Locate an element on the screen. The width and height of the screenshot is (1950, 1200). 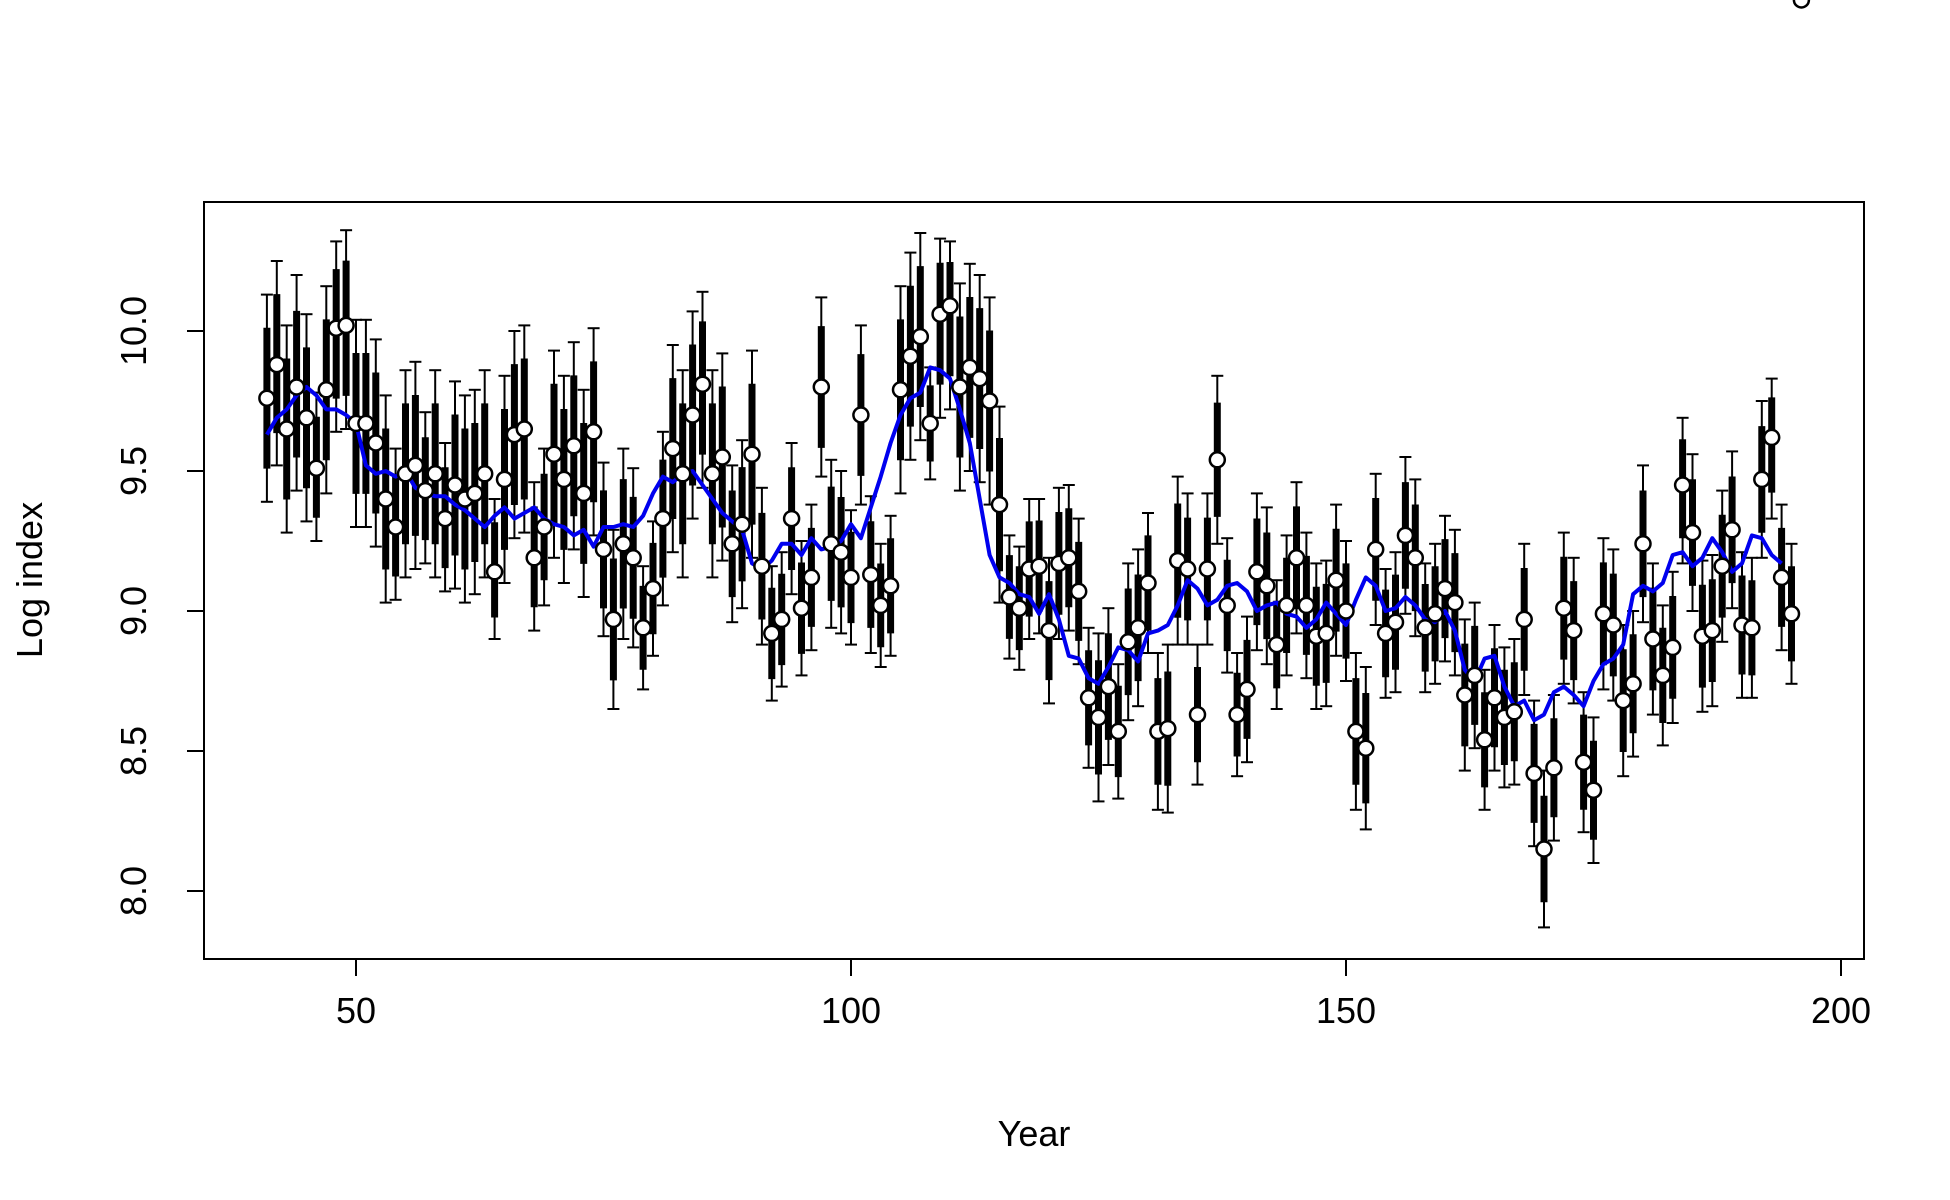
x-tick-label: 150 is located at coordinates (1346, 1010).